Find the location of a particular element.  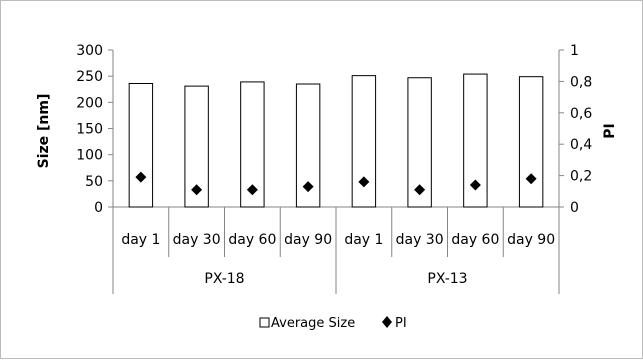

y2-tick-label: 0,2 is located at coordinates (581, 177).